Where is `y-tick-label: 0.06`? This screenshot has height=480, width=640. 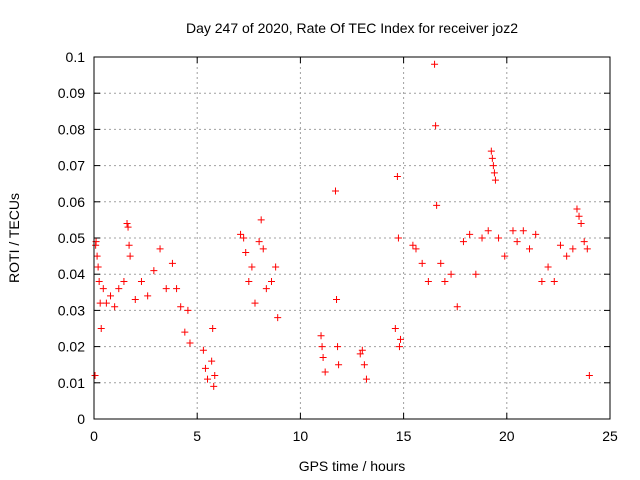 y-tick-label: 0.06 is located at coordinates (71, 202).